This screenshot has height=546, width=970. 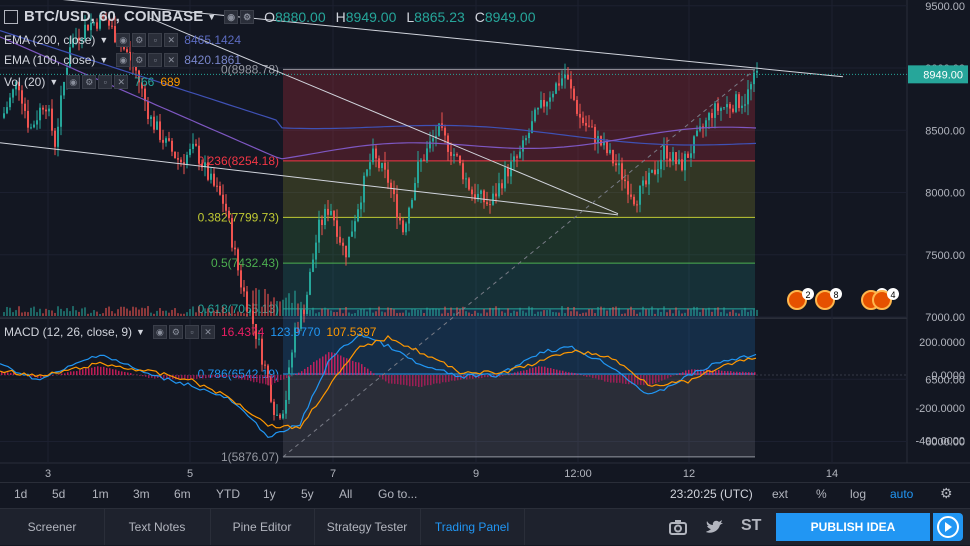 I want to click on clock: 23:20:25 (UTC), so click(x=711, y=494).